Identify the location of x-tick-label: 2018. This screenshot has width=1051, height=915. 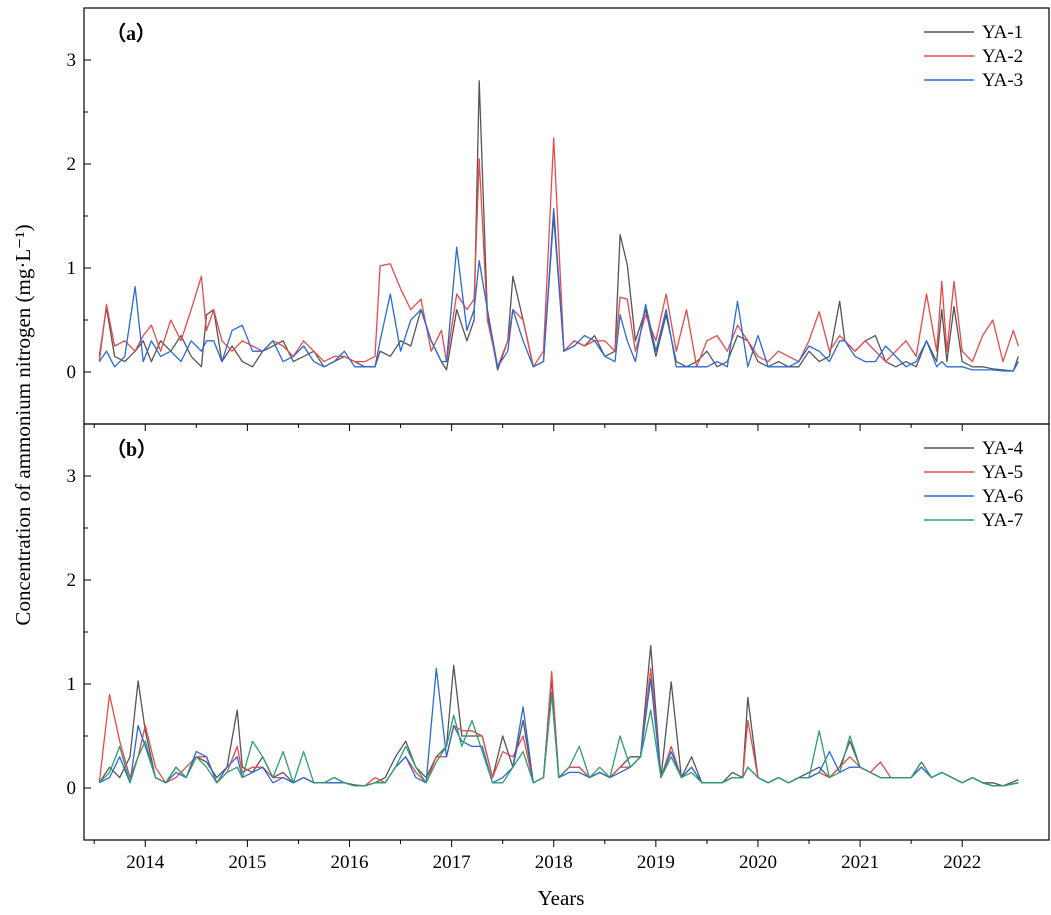
(554, 862).